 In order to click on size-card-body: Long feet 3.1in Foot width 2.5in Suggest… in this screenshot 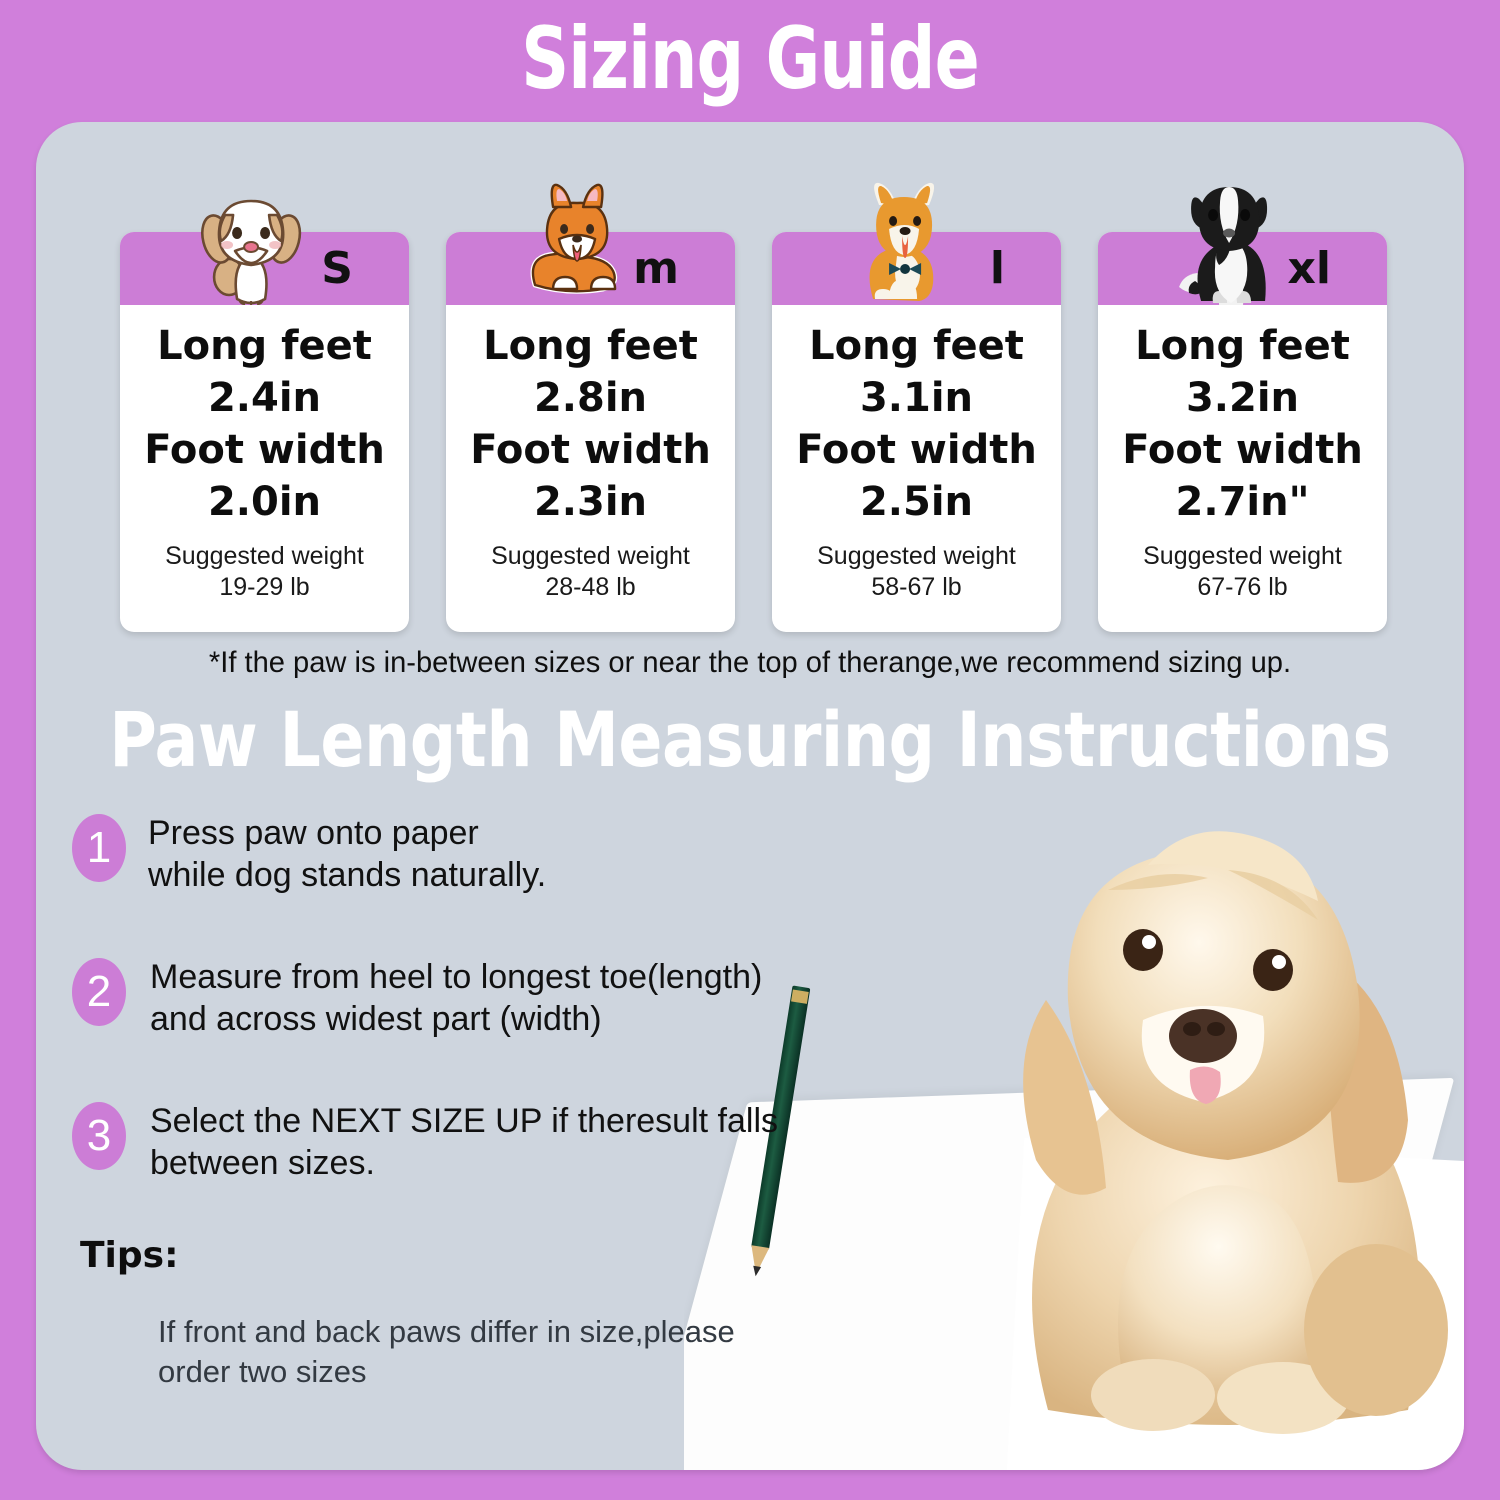, I will do `click(916, 468)`.